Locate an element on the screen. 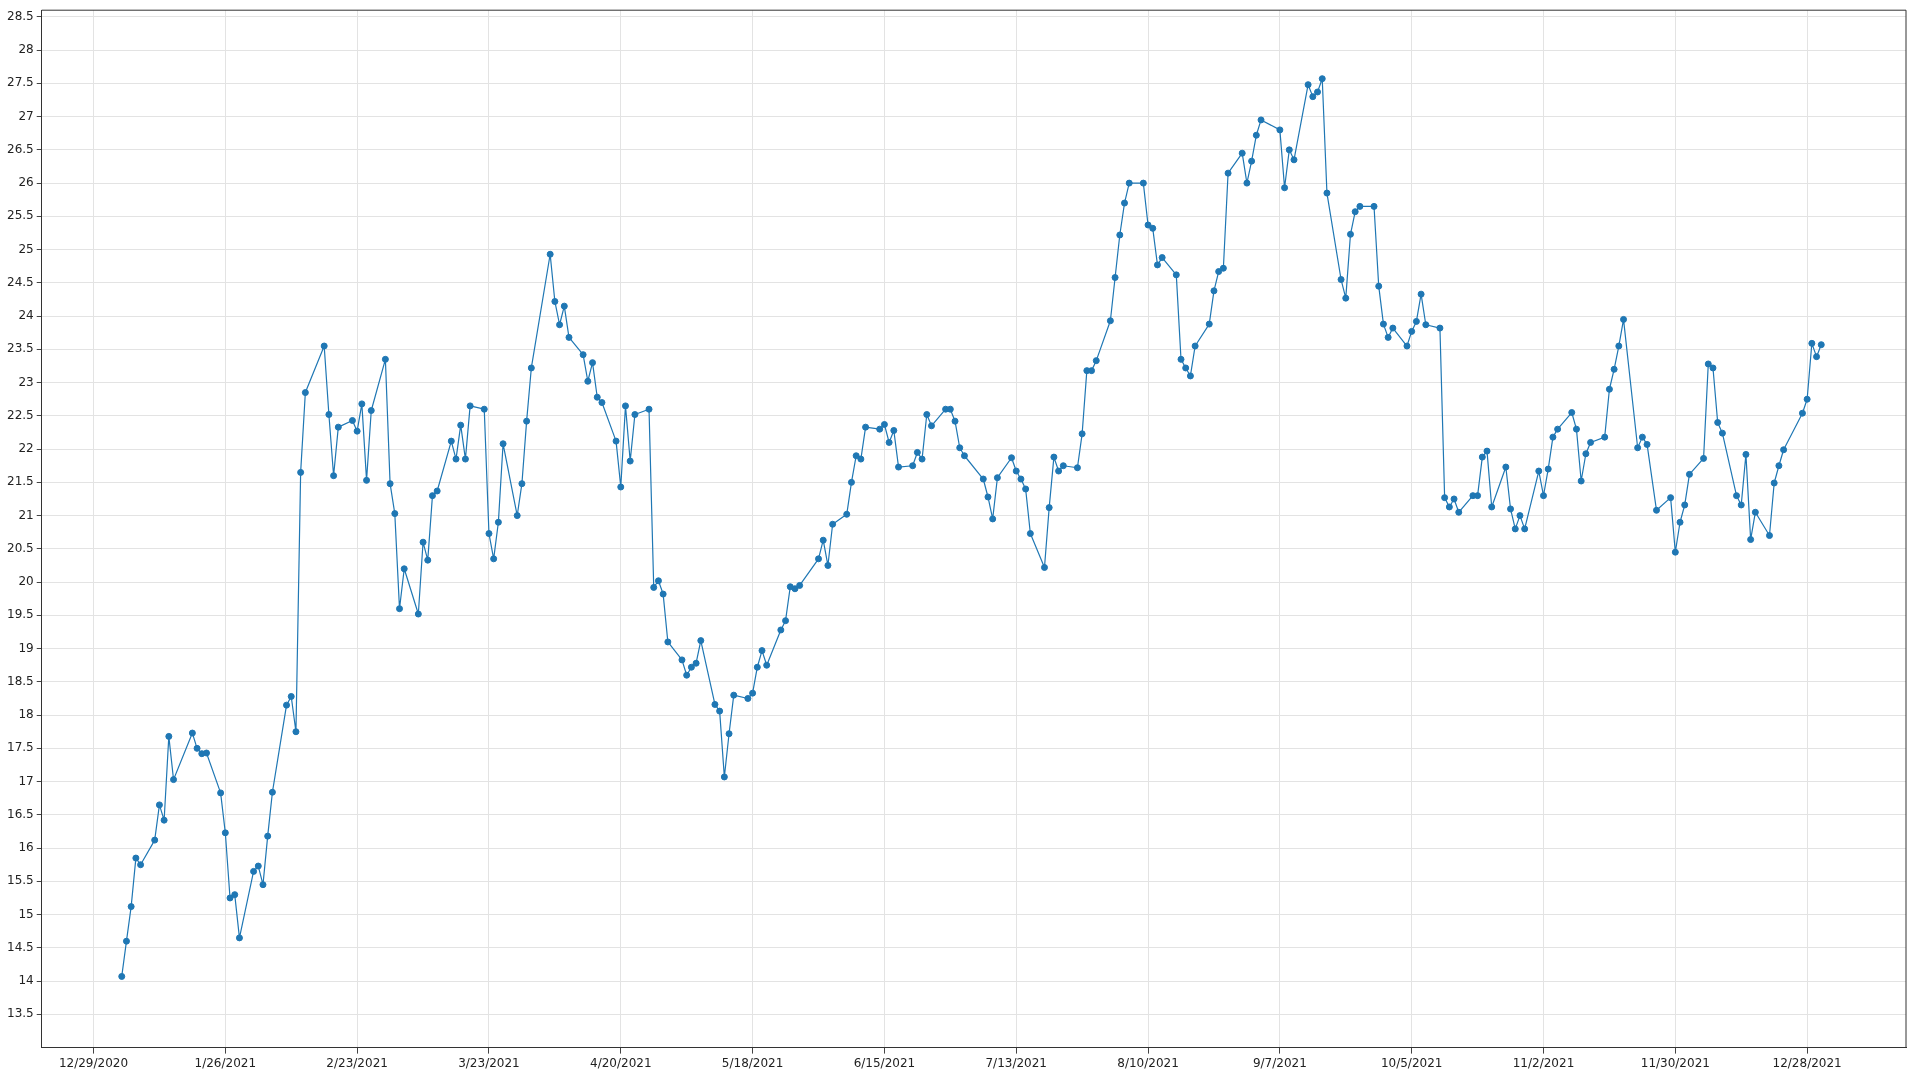  y-tick-label: 26 is located at coordinates (26, 182).